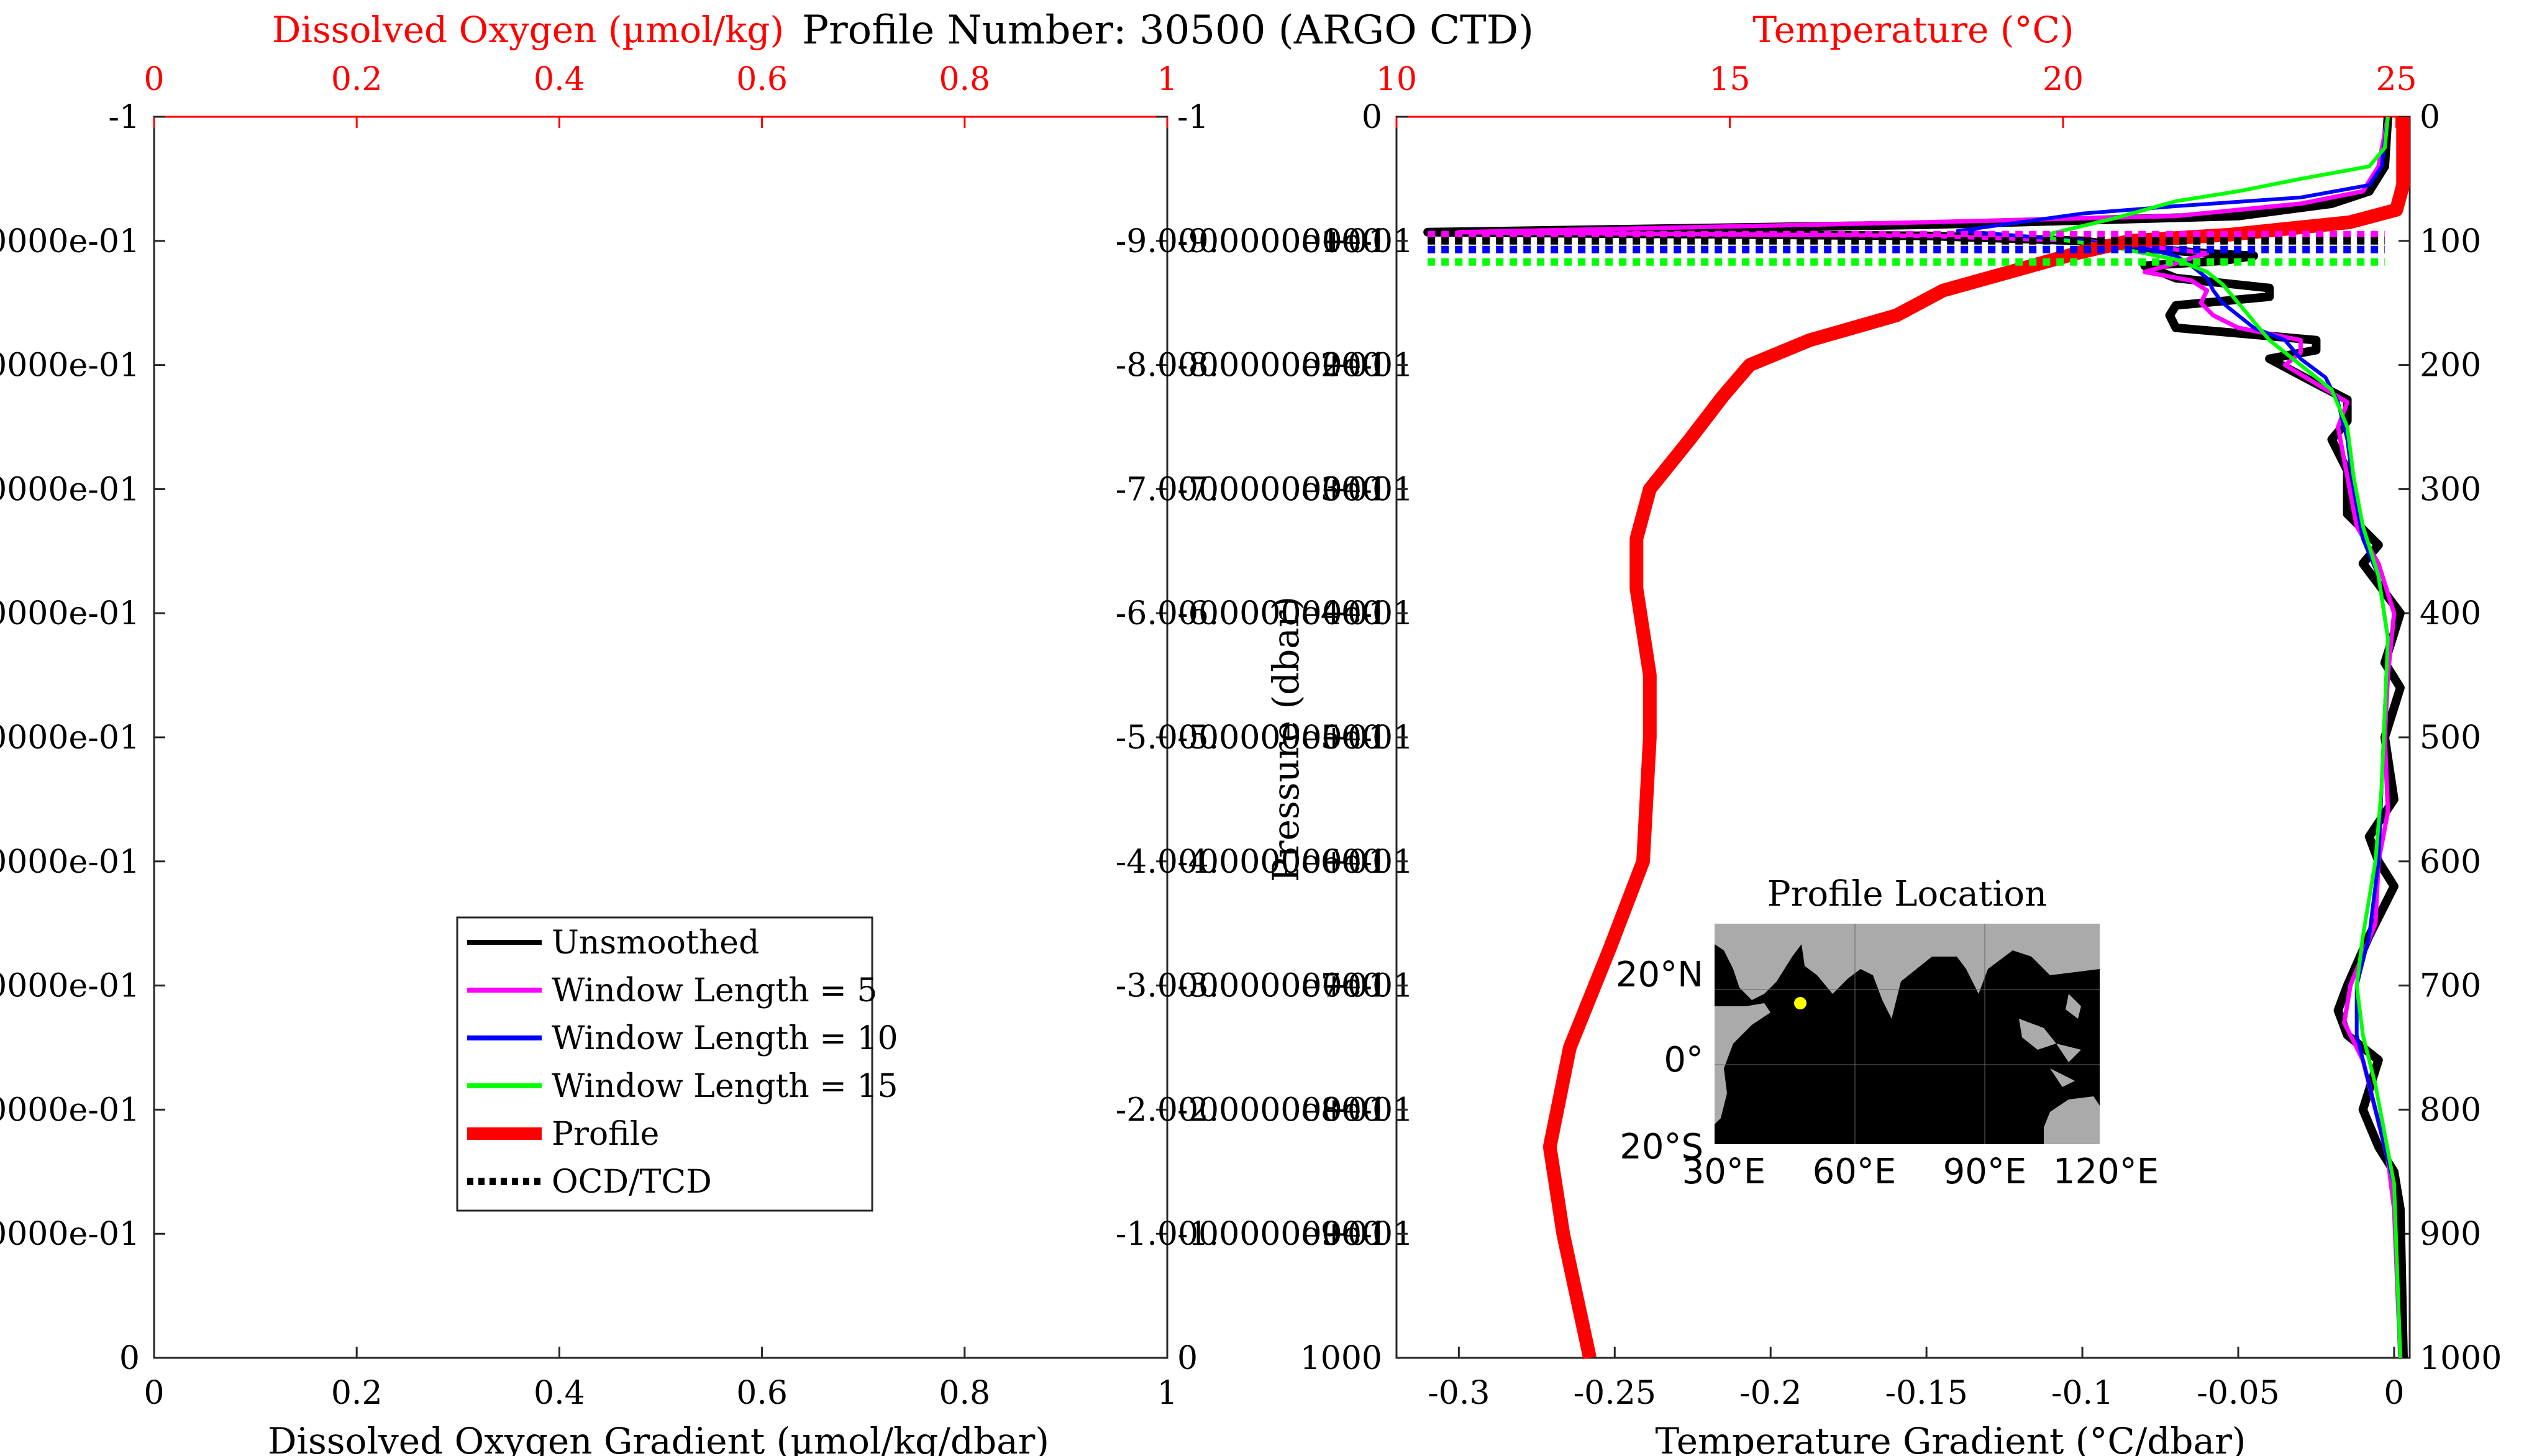  Describe the element at coordinates (1167, 1393) in the screenshot. I see `oxygen-bottom-tick-label: 1` at that location.